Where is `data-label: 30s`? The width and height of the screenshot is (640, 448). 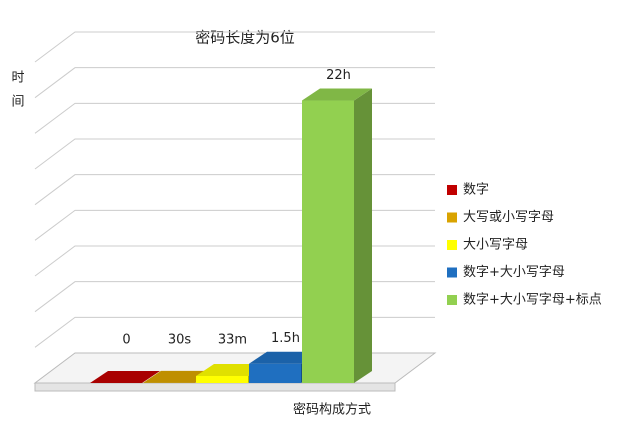
data-label: 30s is located at coordinates (180, 340).